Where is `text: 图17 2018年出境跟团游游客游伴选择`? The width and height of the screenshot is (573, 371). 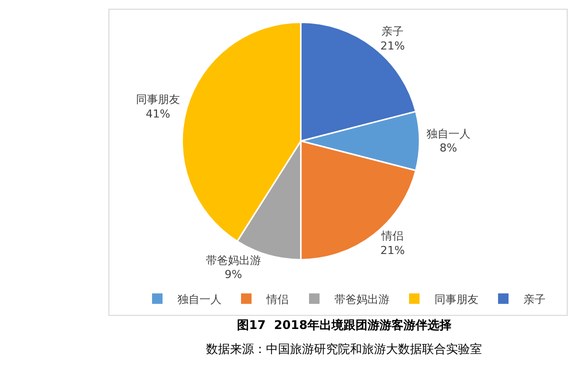 text: 图17 2018年出境跟团游游客游伴选择 is located at coordinates (344, 325).